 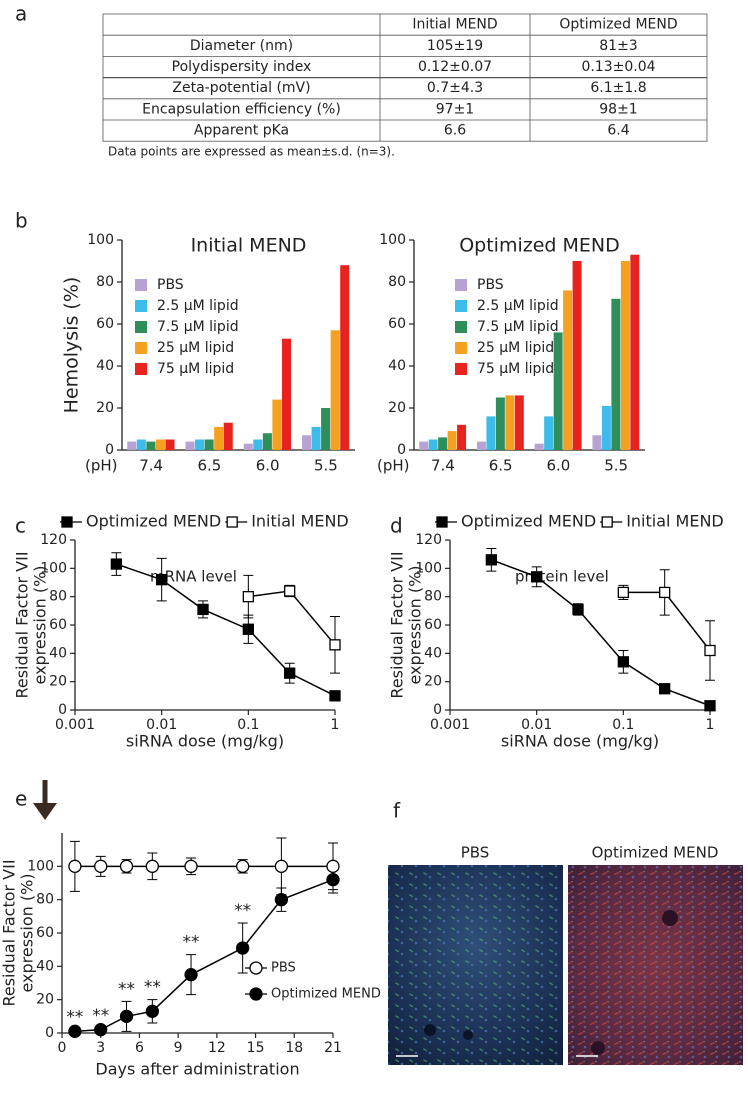 I want to click on table-cell: Zeta-potential (mV), so click(x=241, y=88).